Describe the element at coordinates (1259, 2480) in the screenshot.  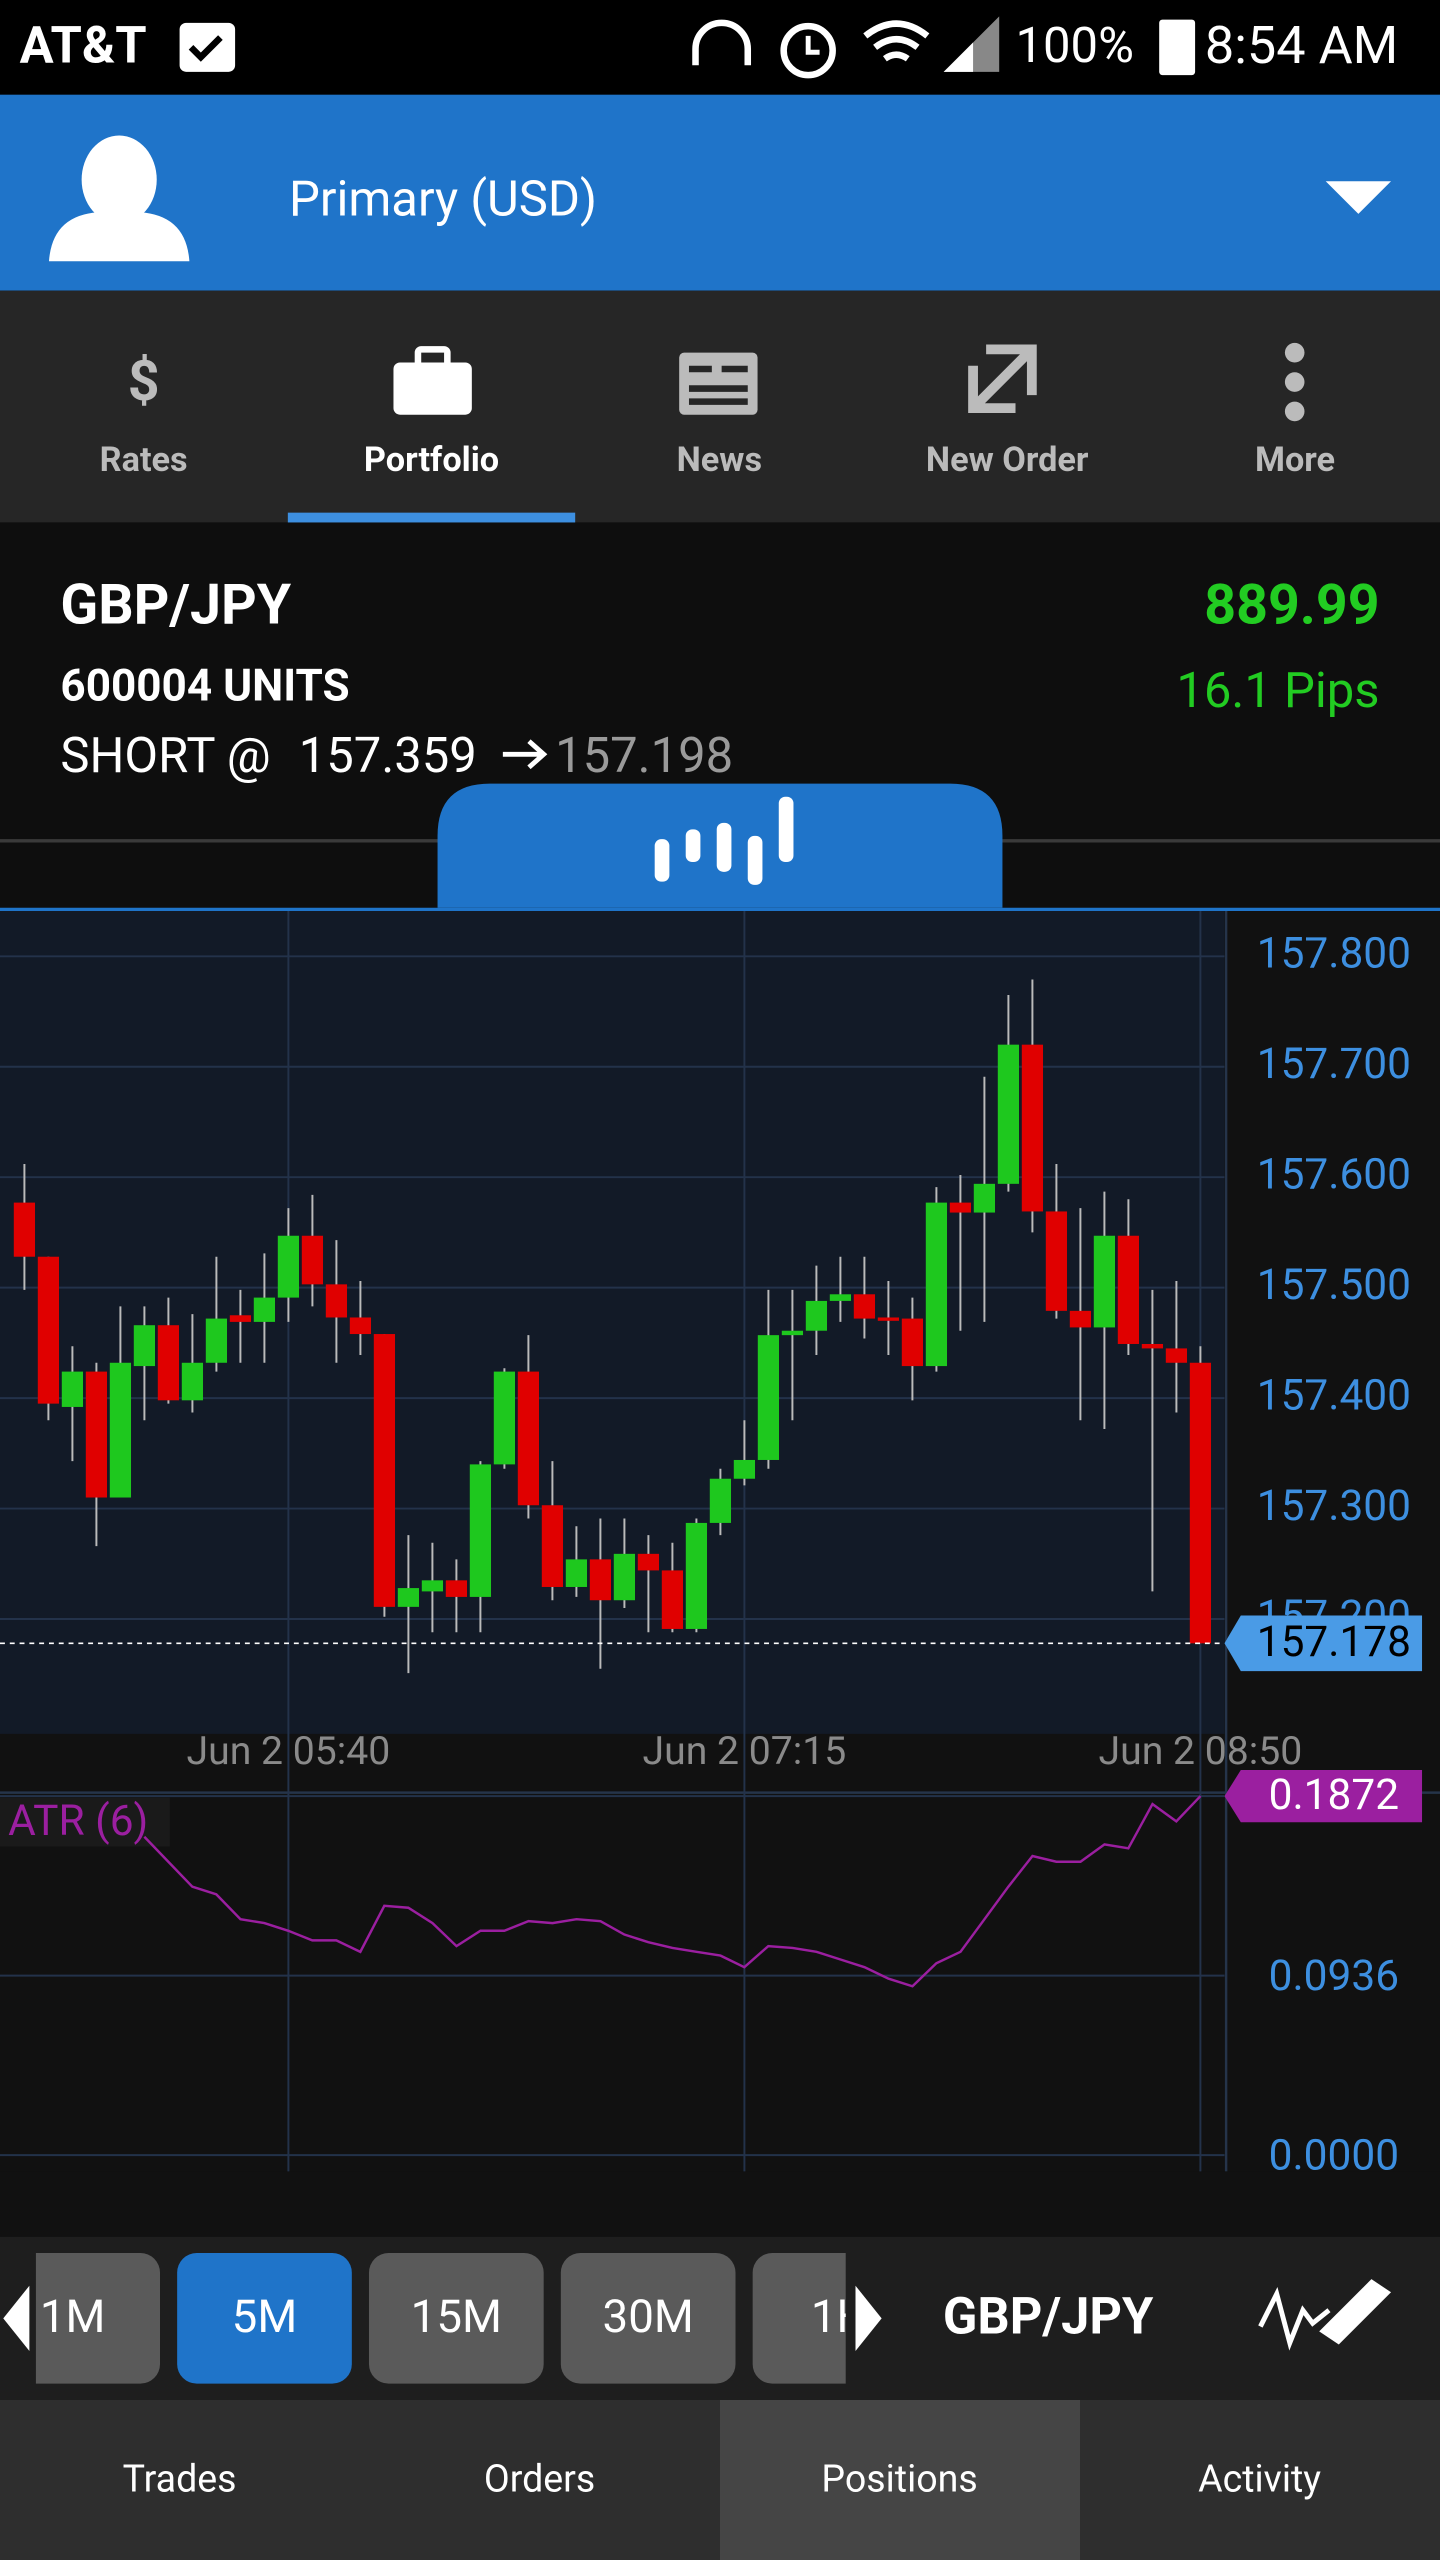
I see `bottom-tab: Activity` at that location.